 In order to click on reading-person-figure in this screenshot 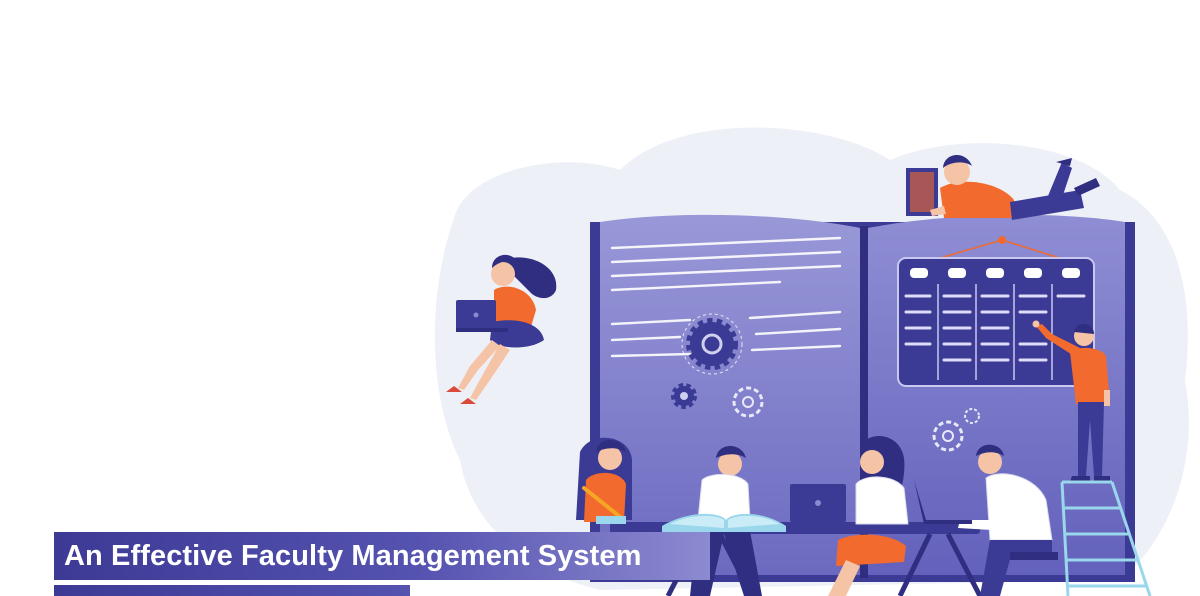, I will do `click(1003, 187)`.